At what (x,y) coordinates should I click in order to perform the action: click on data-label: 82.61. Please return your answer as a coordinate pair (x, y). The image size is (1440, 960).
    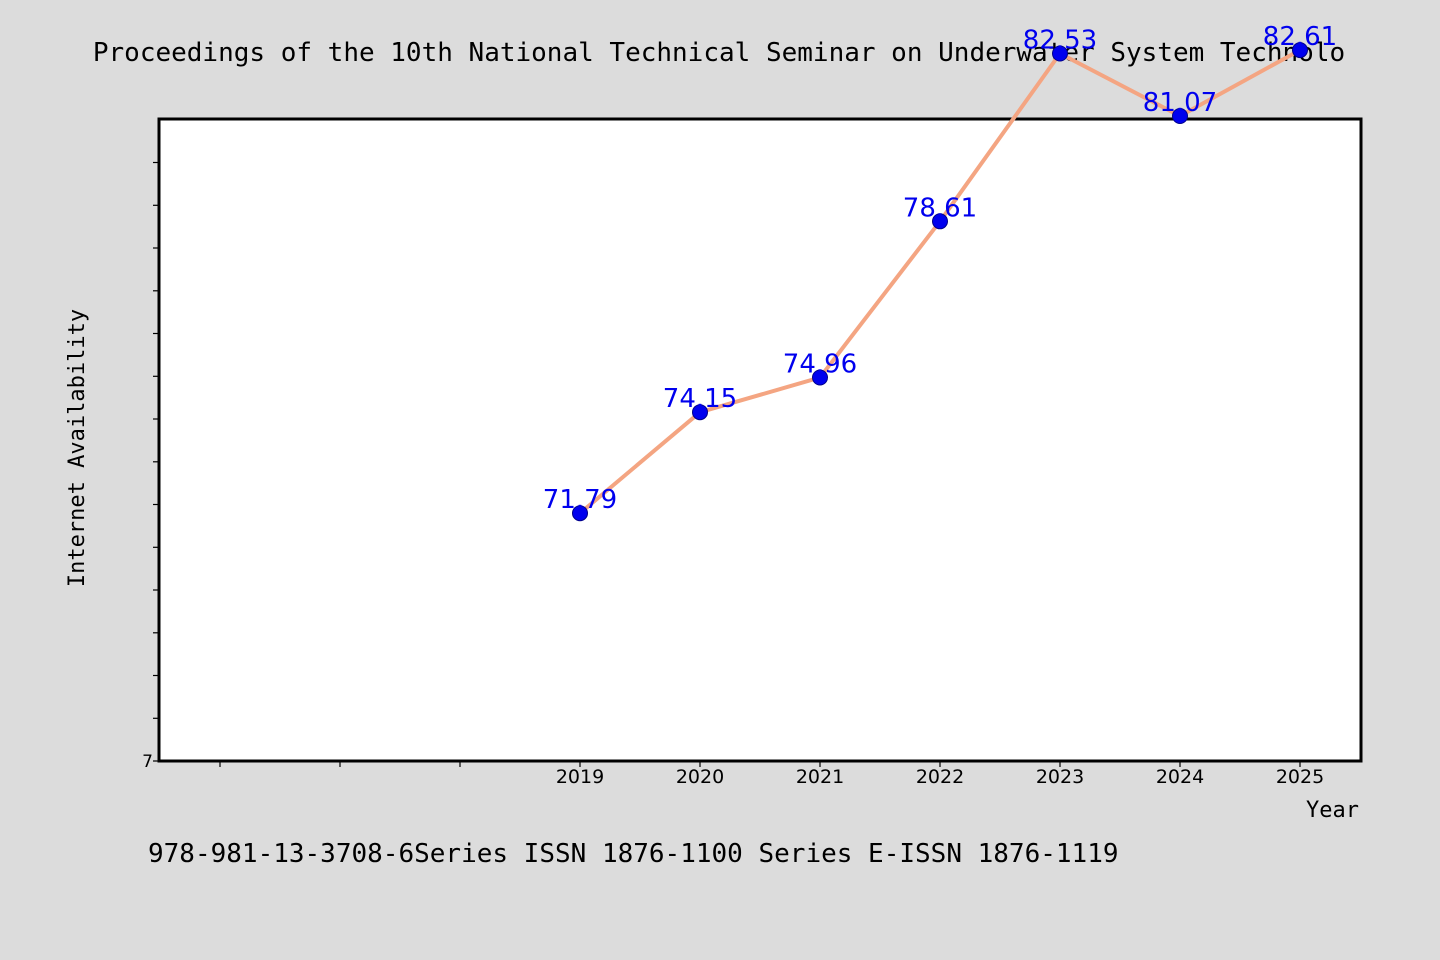
    Looking at the image, I should click on (1300, 37).